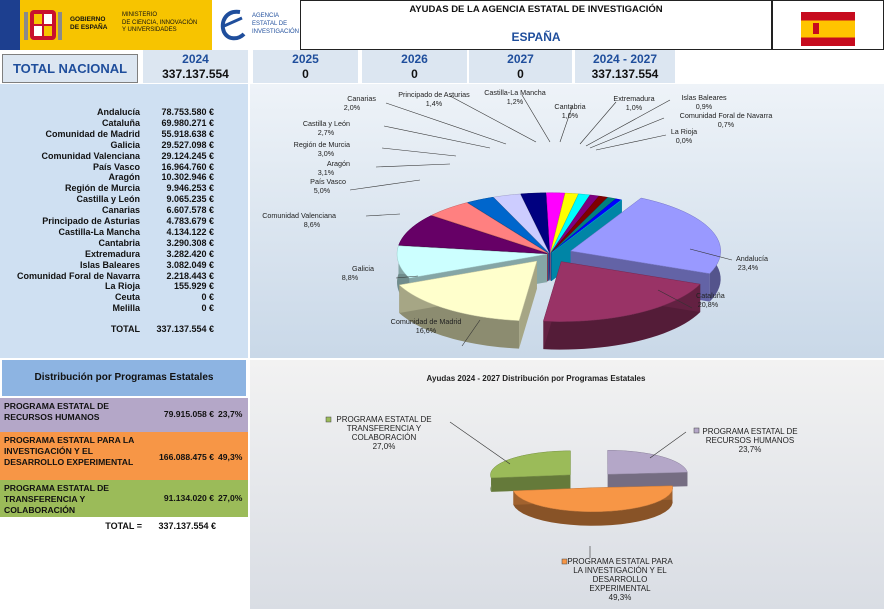  Describe the element at coordinates (633, 98) in the screenshot. I see `slice-label-name: Extremadura` at that location.